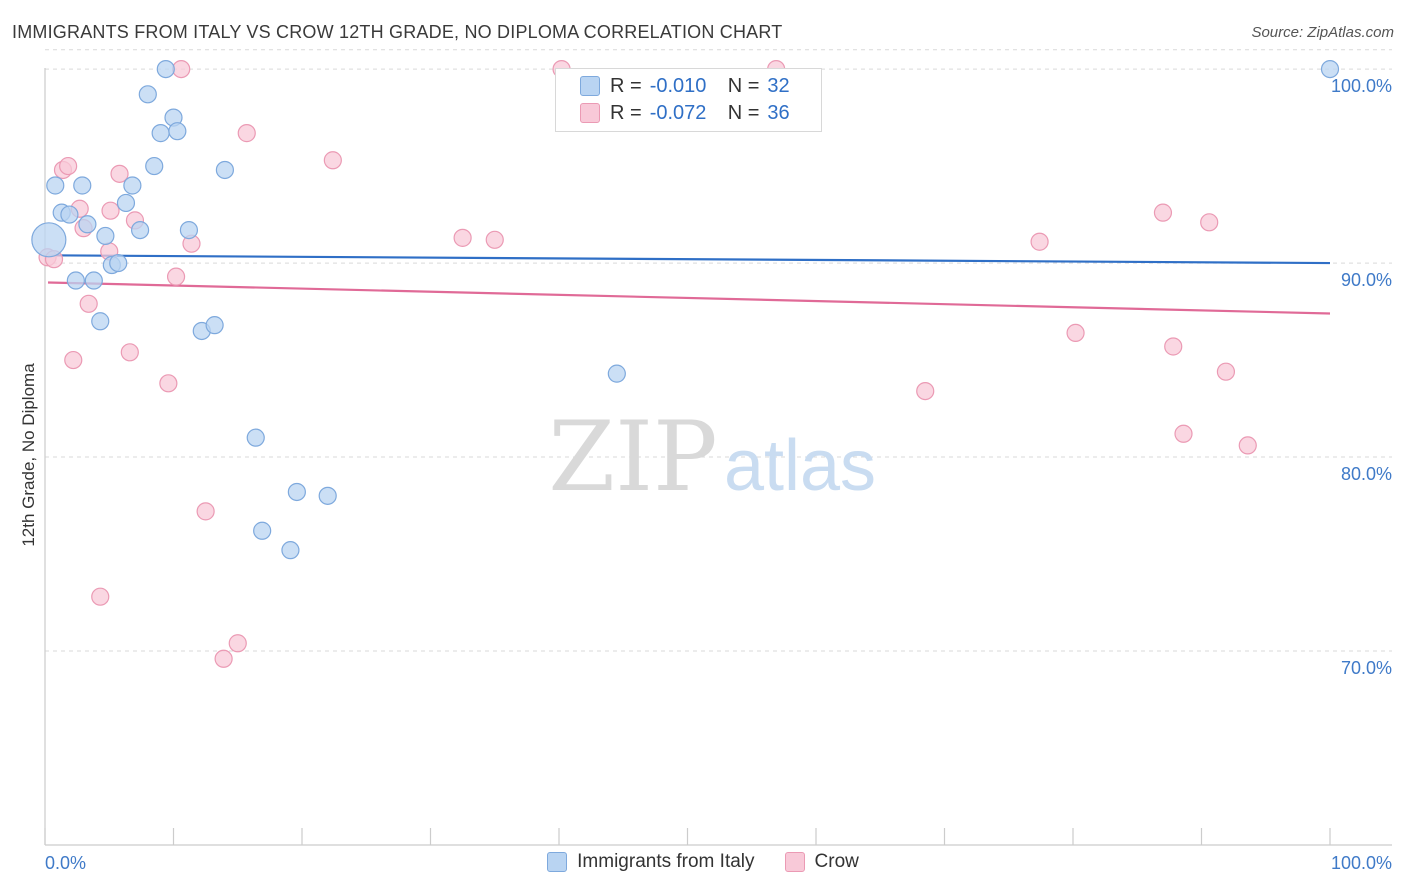 The width and height of the screenshot is (1406, 892). I want to click on watermark: ZIP atlas, so click(712, 457).